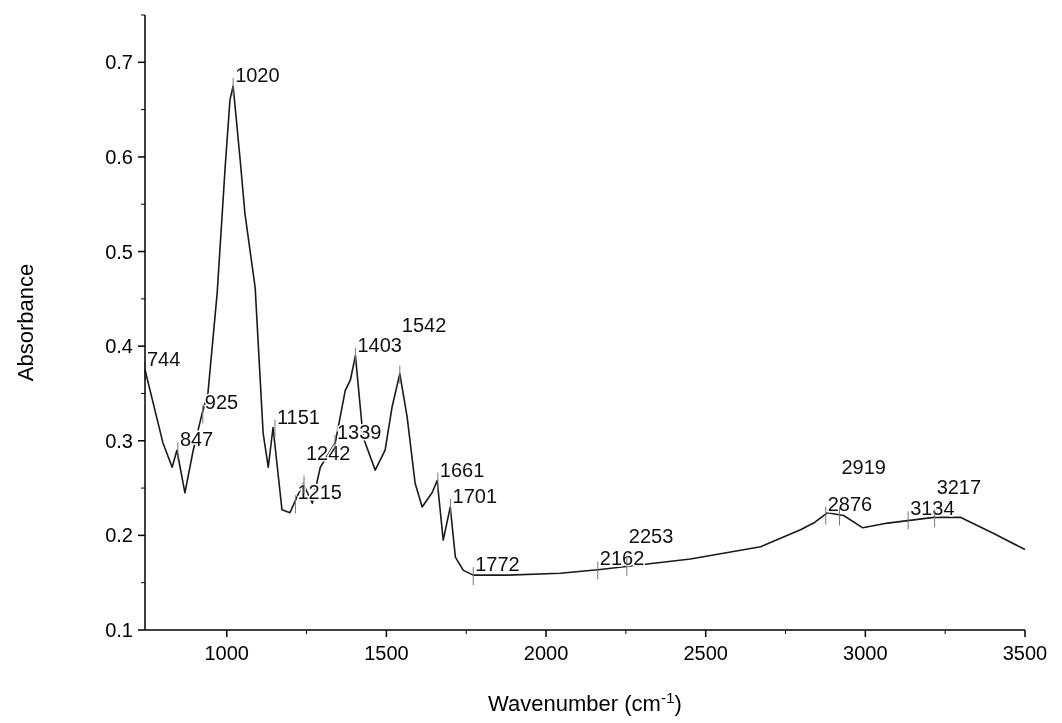 This screenshot has width=1062, height=723. I want to click on x-tick-label: 2000, so click(546, 653).